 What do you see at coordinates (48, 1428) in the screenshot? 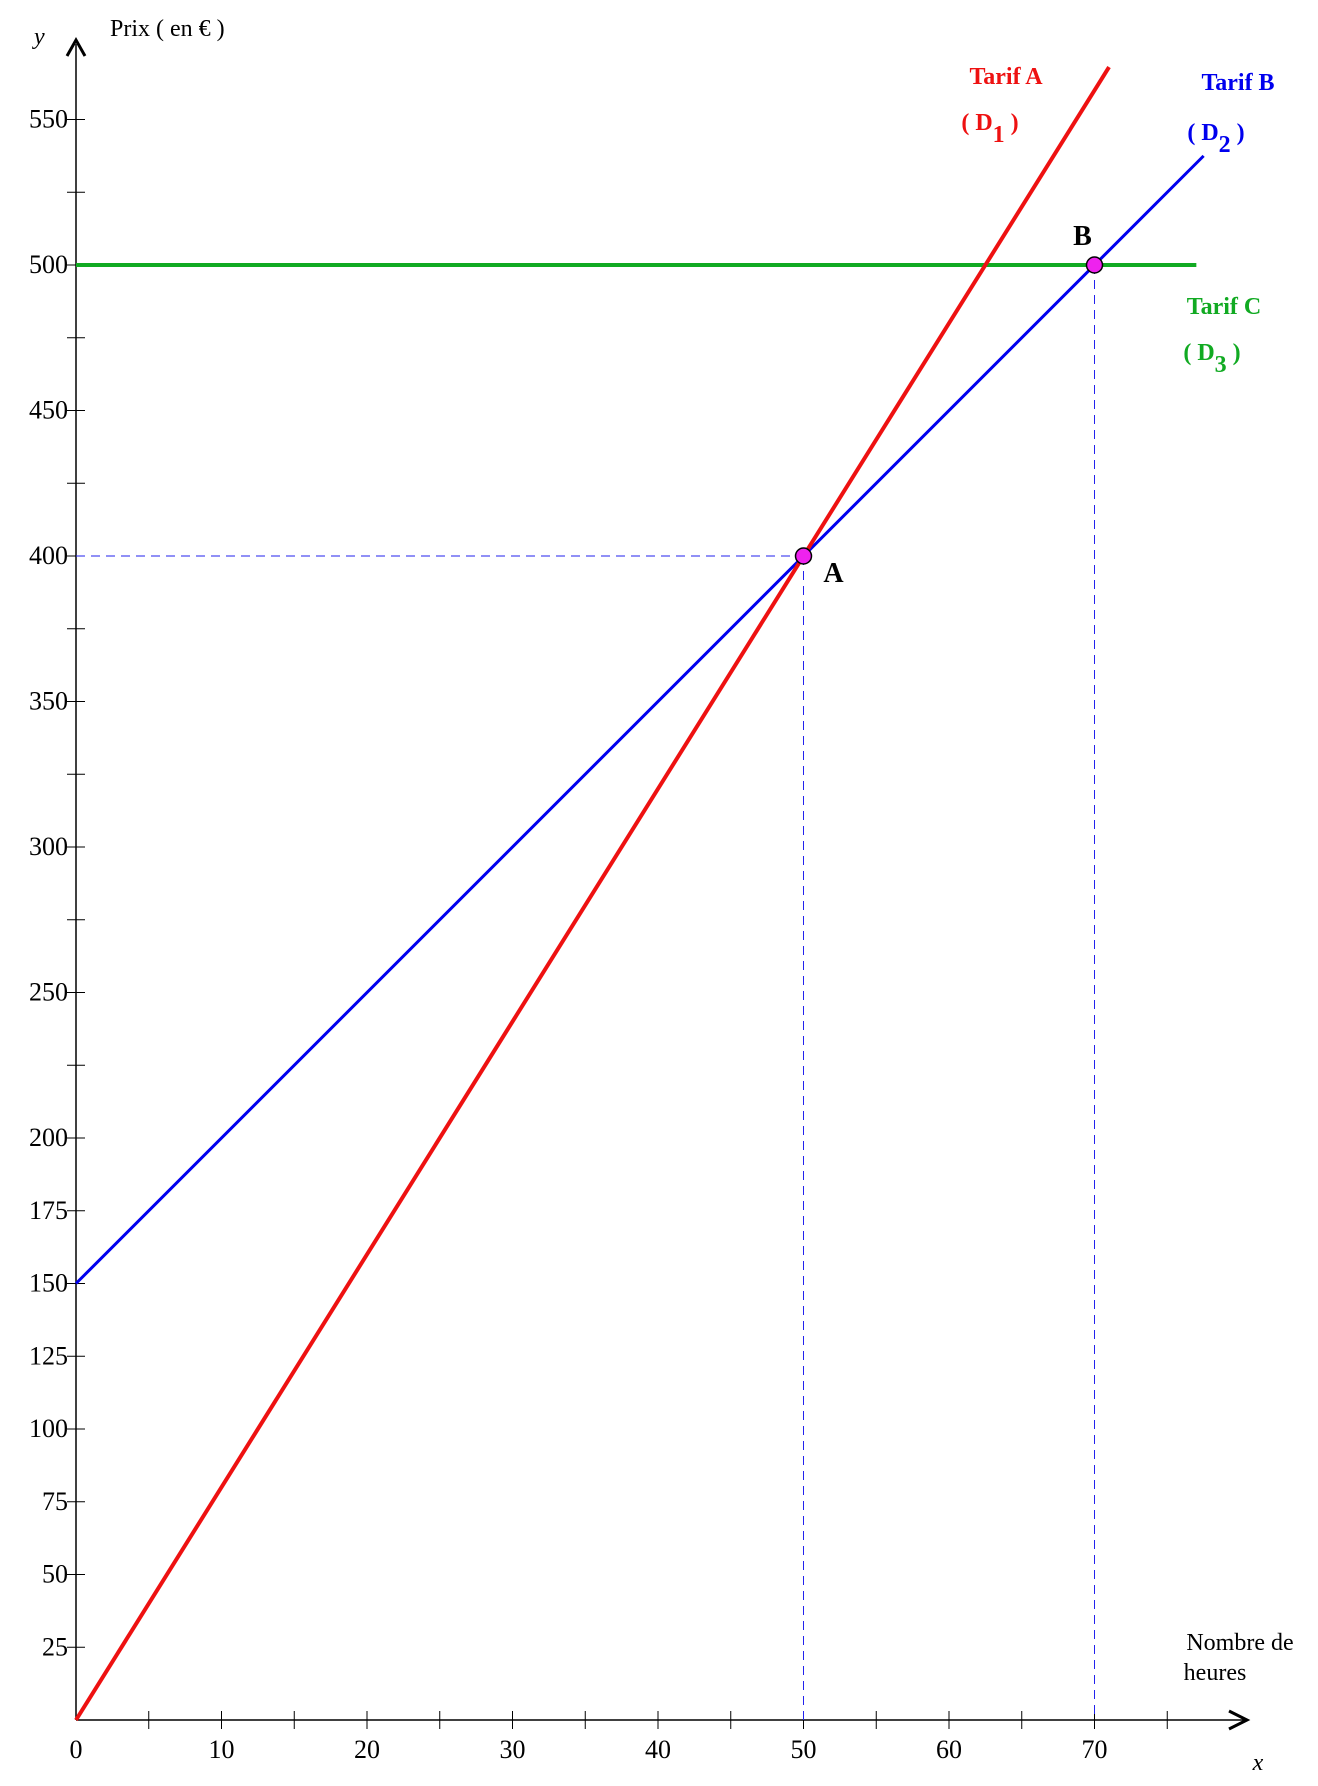
I see `y-tick-label: 100` at bounding box center [48, 1428].